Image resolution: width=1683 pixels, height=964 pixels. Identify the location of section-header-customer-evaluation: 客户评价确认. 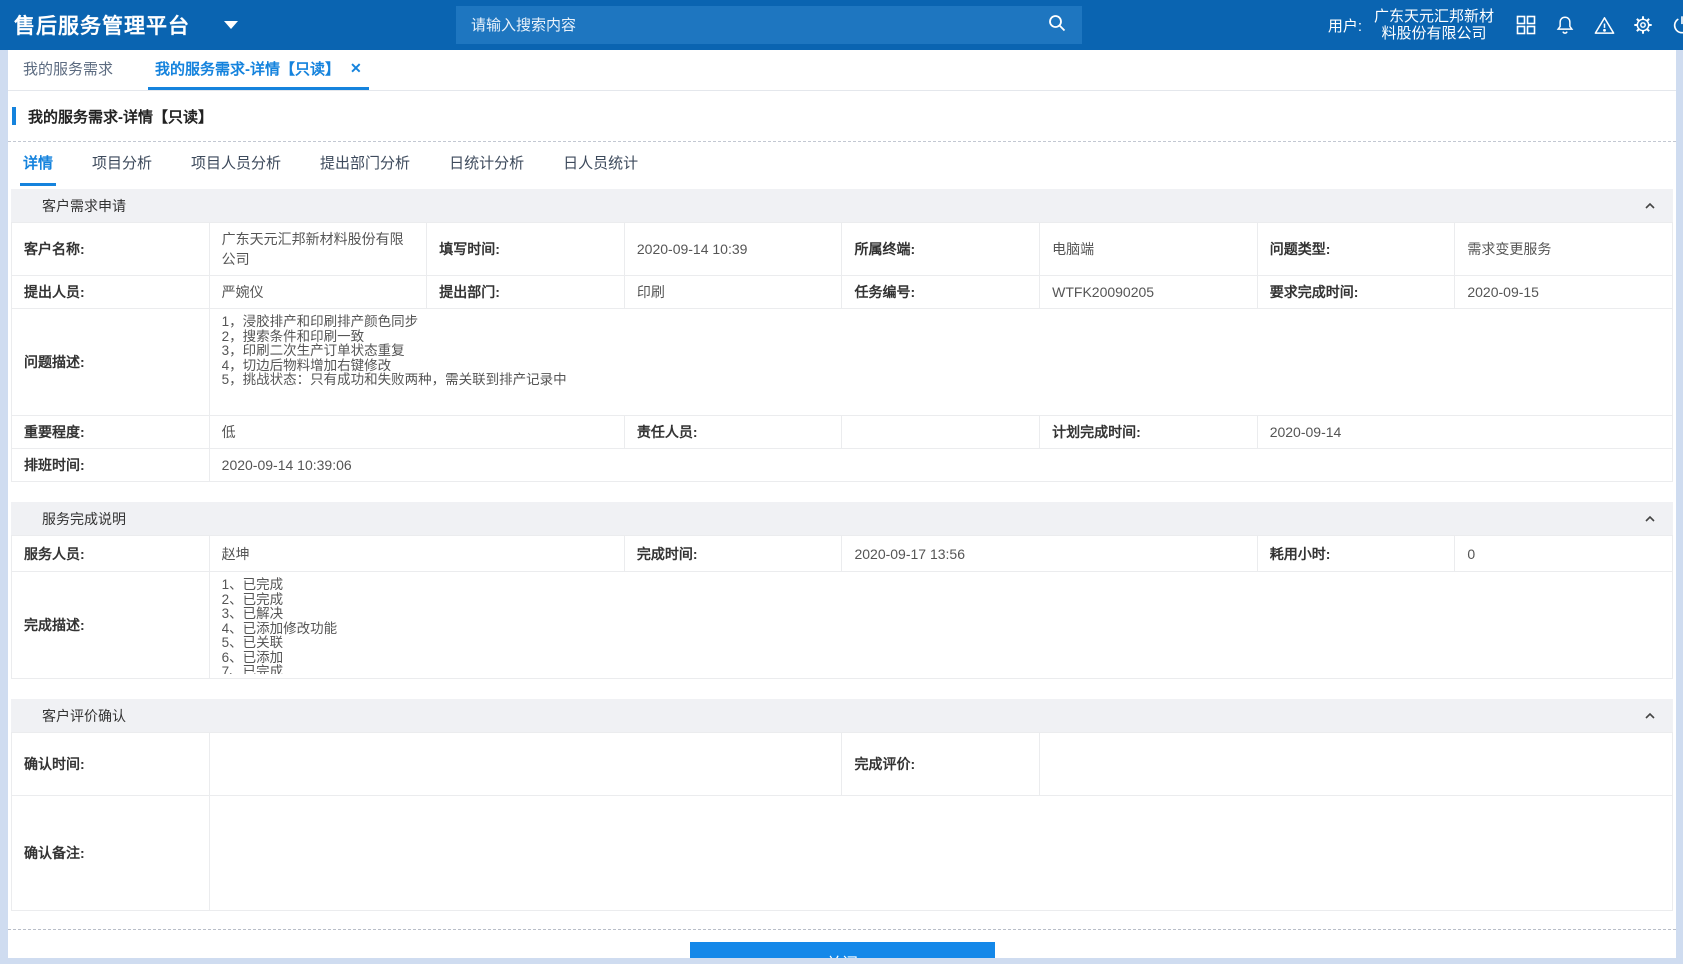
(842, 715).